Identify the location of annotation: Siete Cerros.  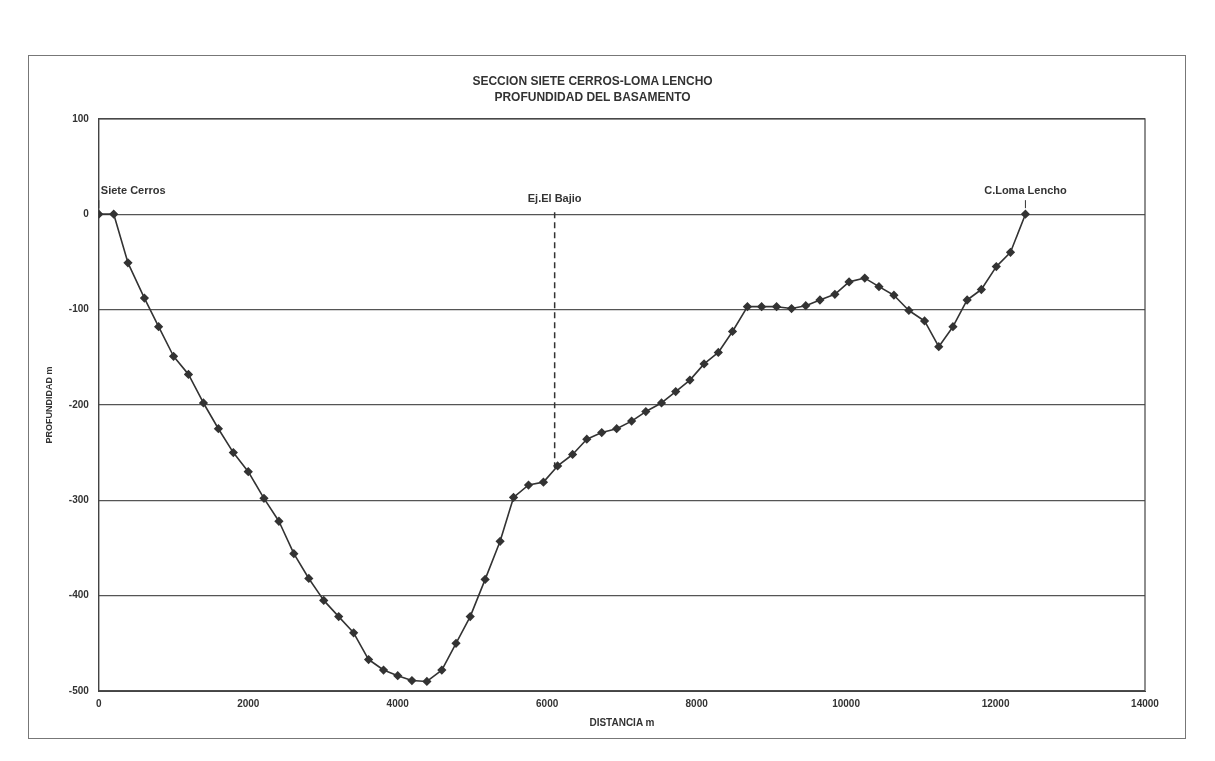
(133, 189).